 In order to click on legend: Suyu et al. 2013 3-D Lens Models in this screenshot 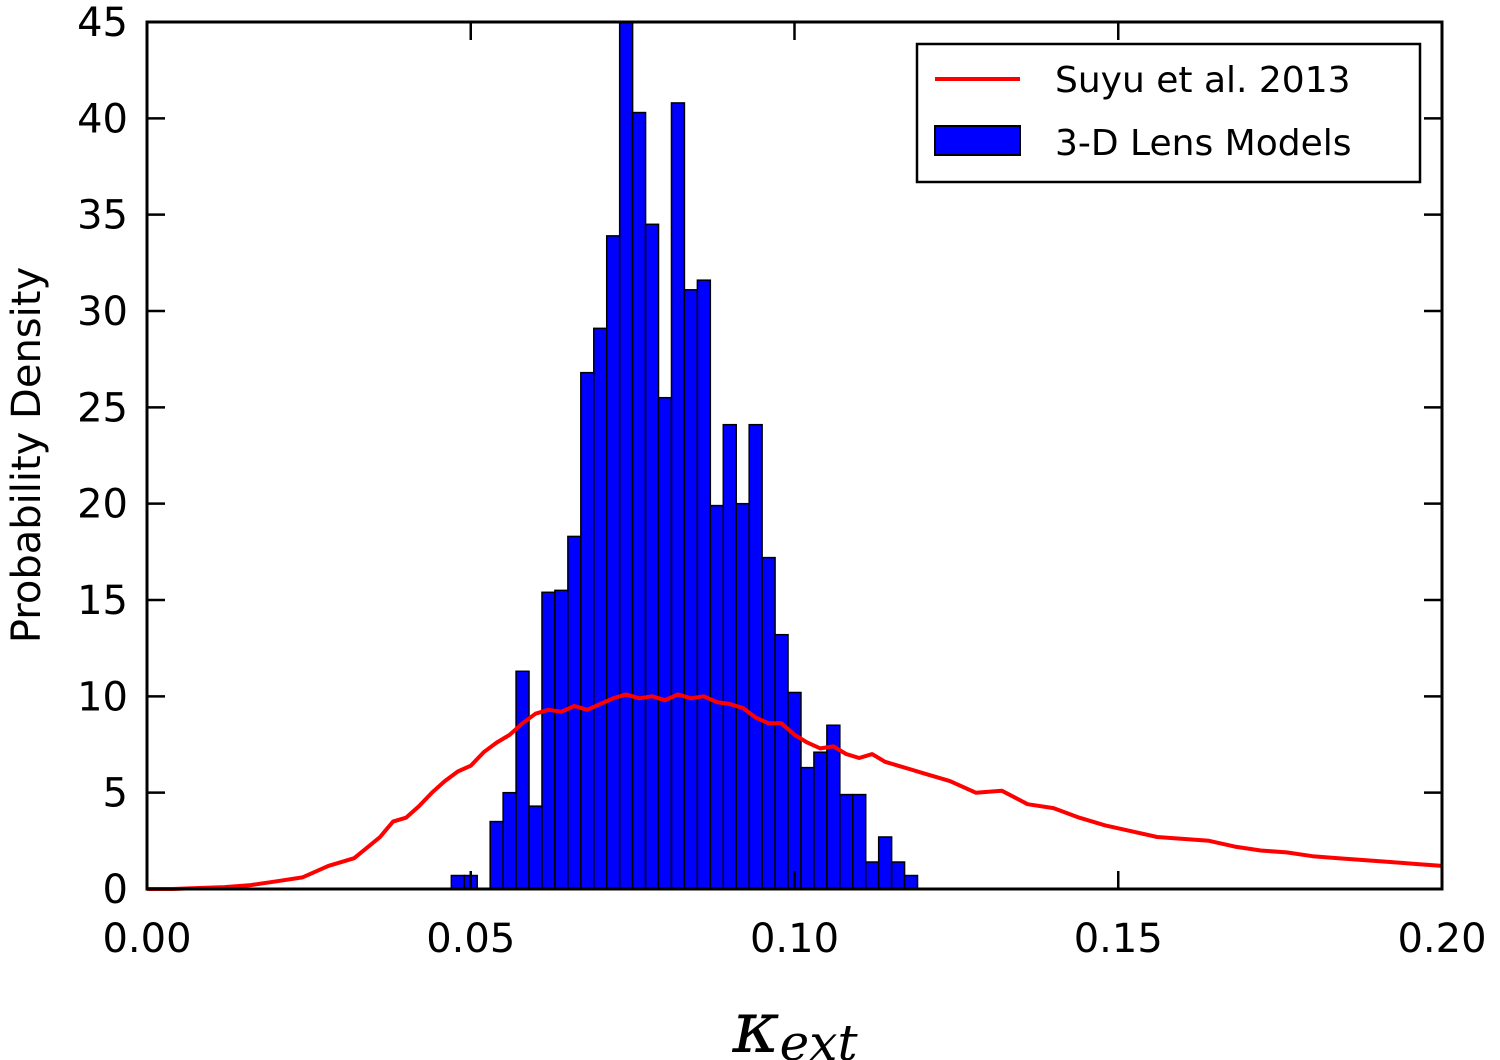, I will do `click(1168, 113)`.